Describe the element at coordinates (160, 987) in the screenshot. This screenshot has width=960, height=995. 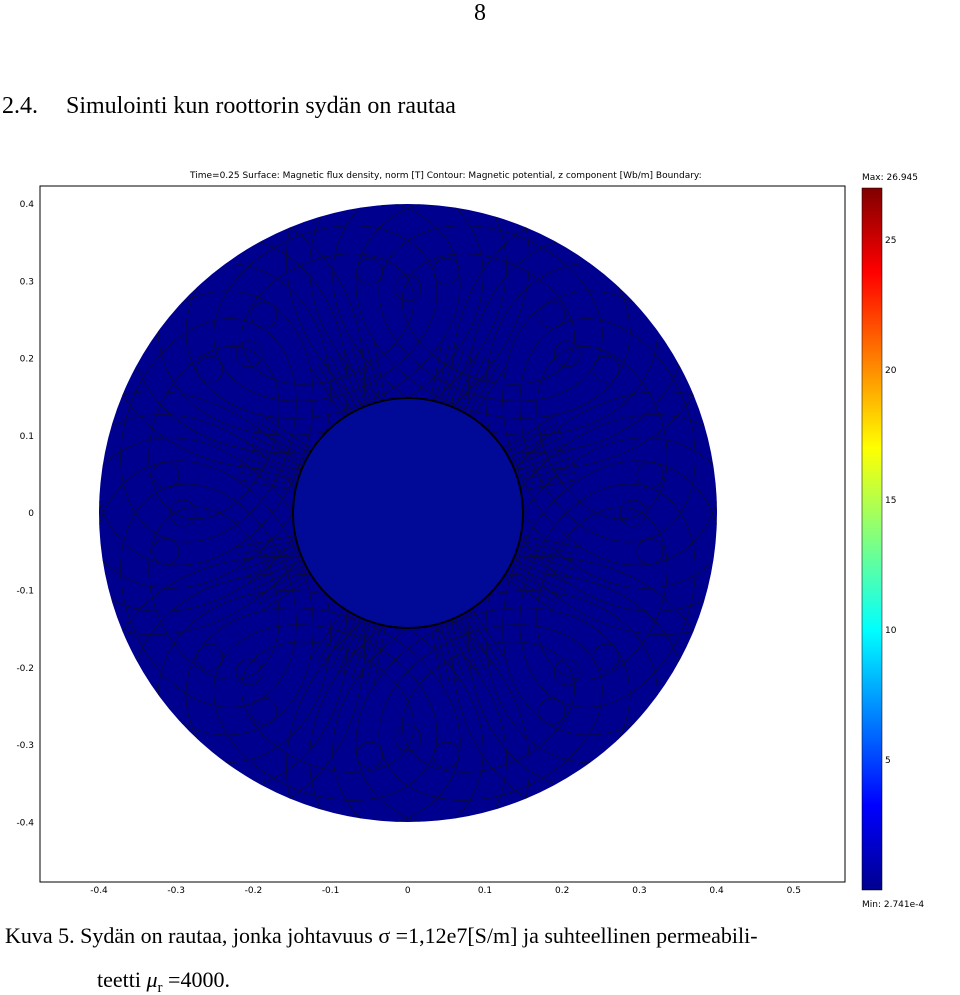
I see `caption-subscript: r` at that location.